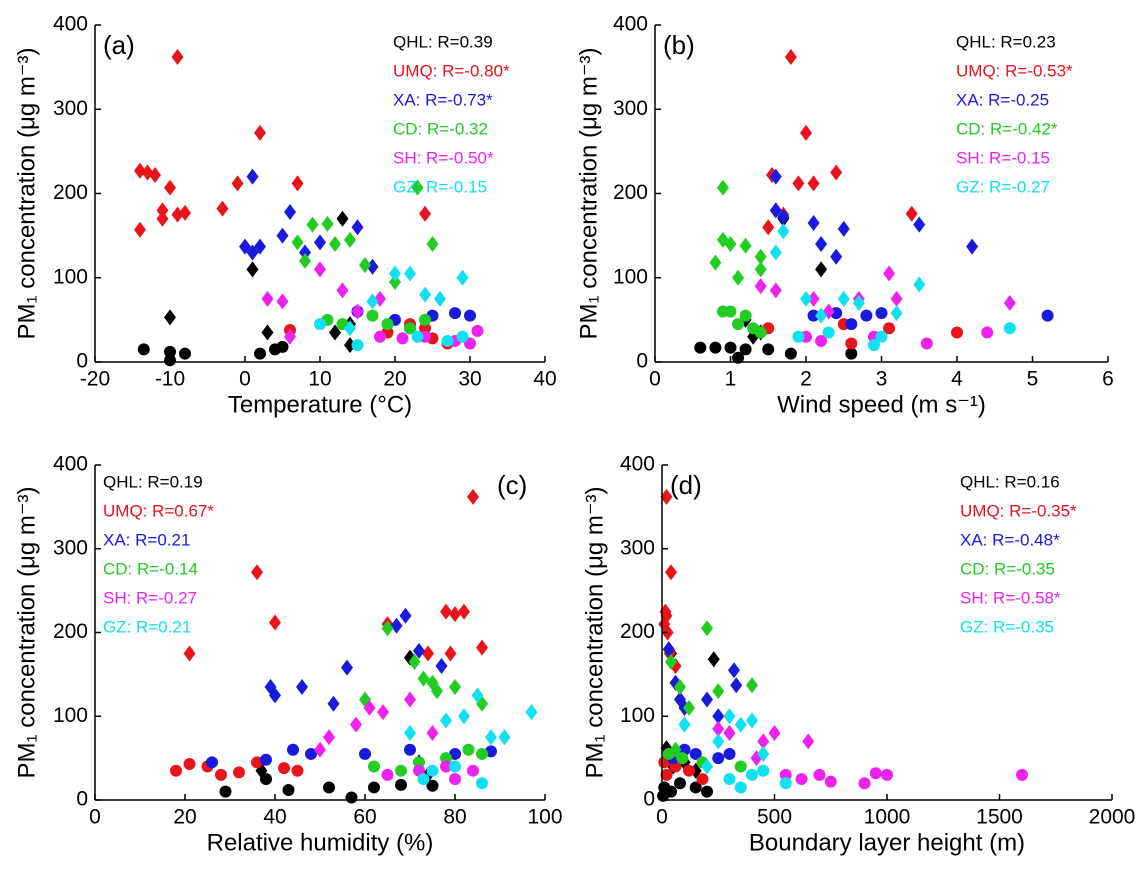 Image resolution: width=1140 pixels, height=869 pixels. I want to click on legend-entry: QHL: R=0.39, so click(443, 41).